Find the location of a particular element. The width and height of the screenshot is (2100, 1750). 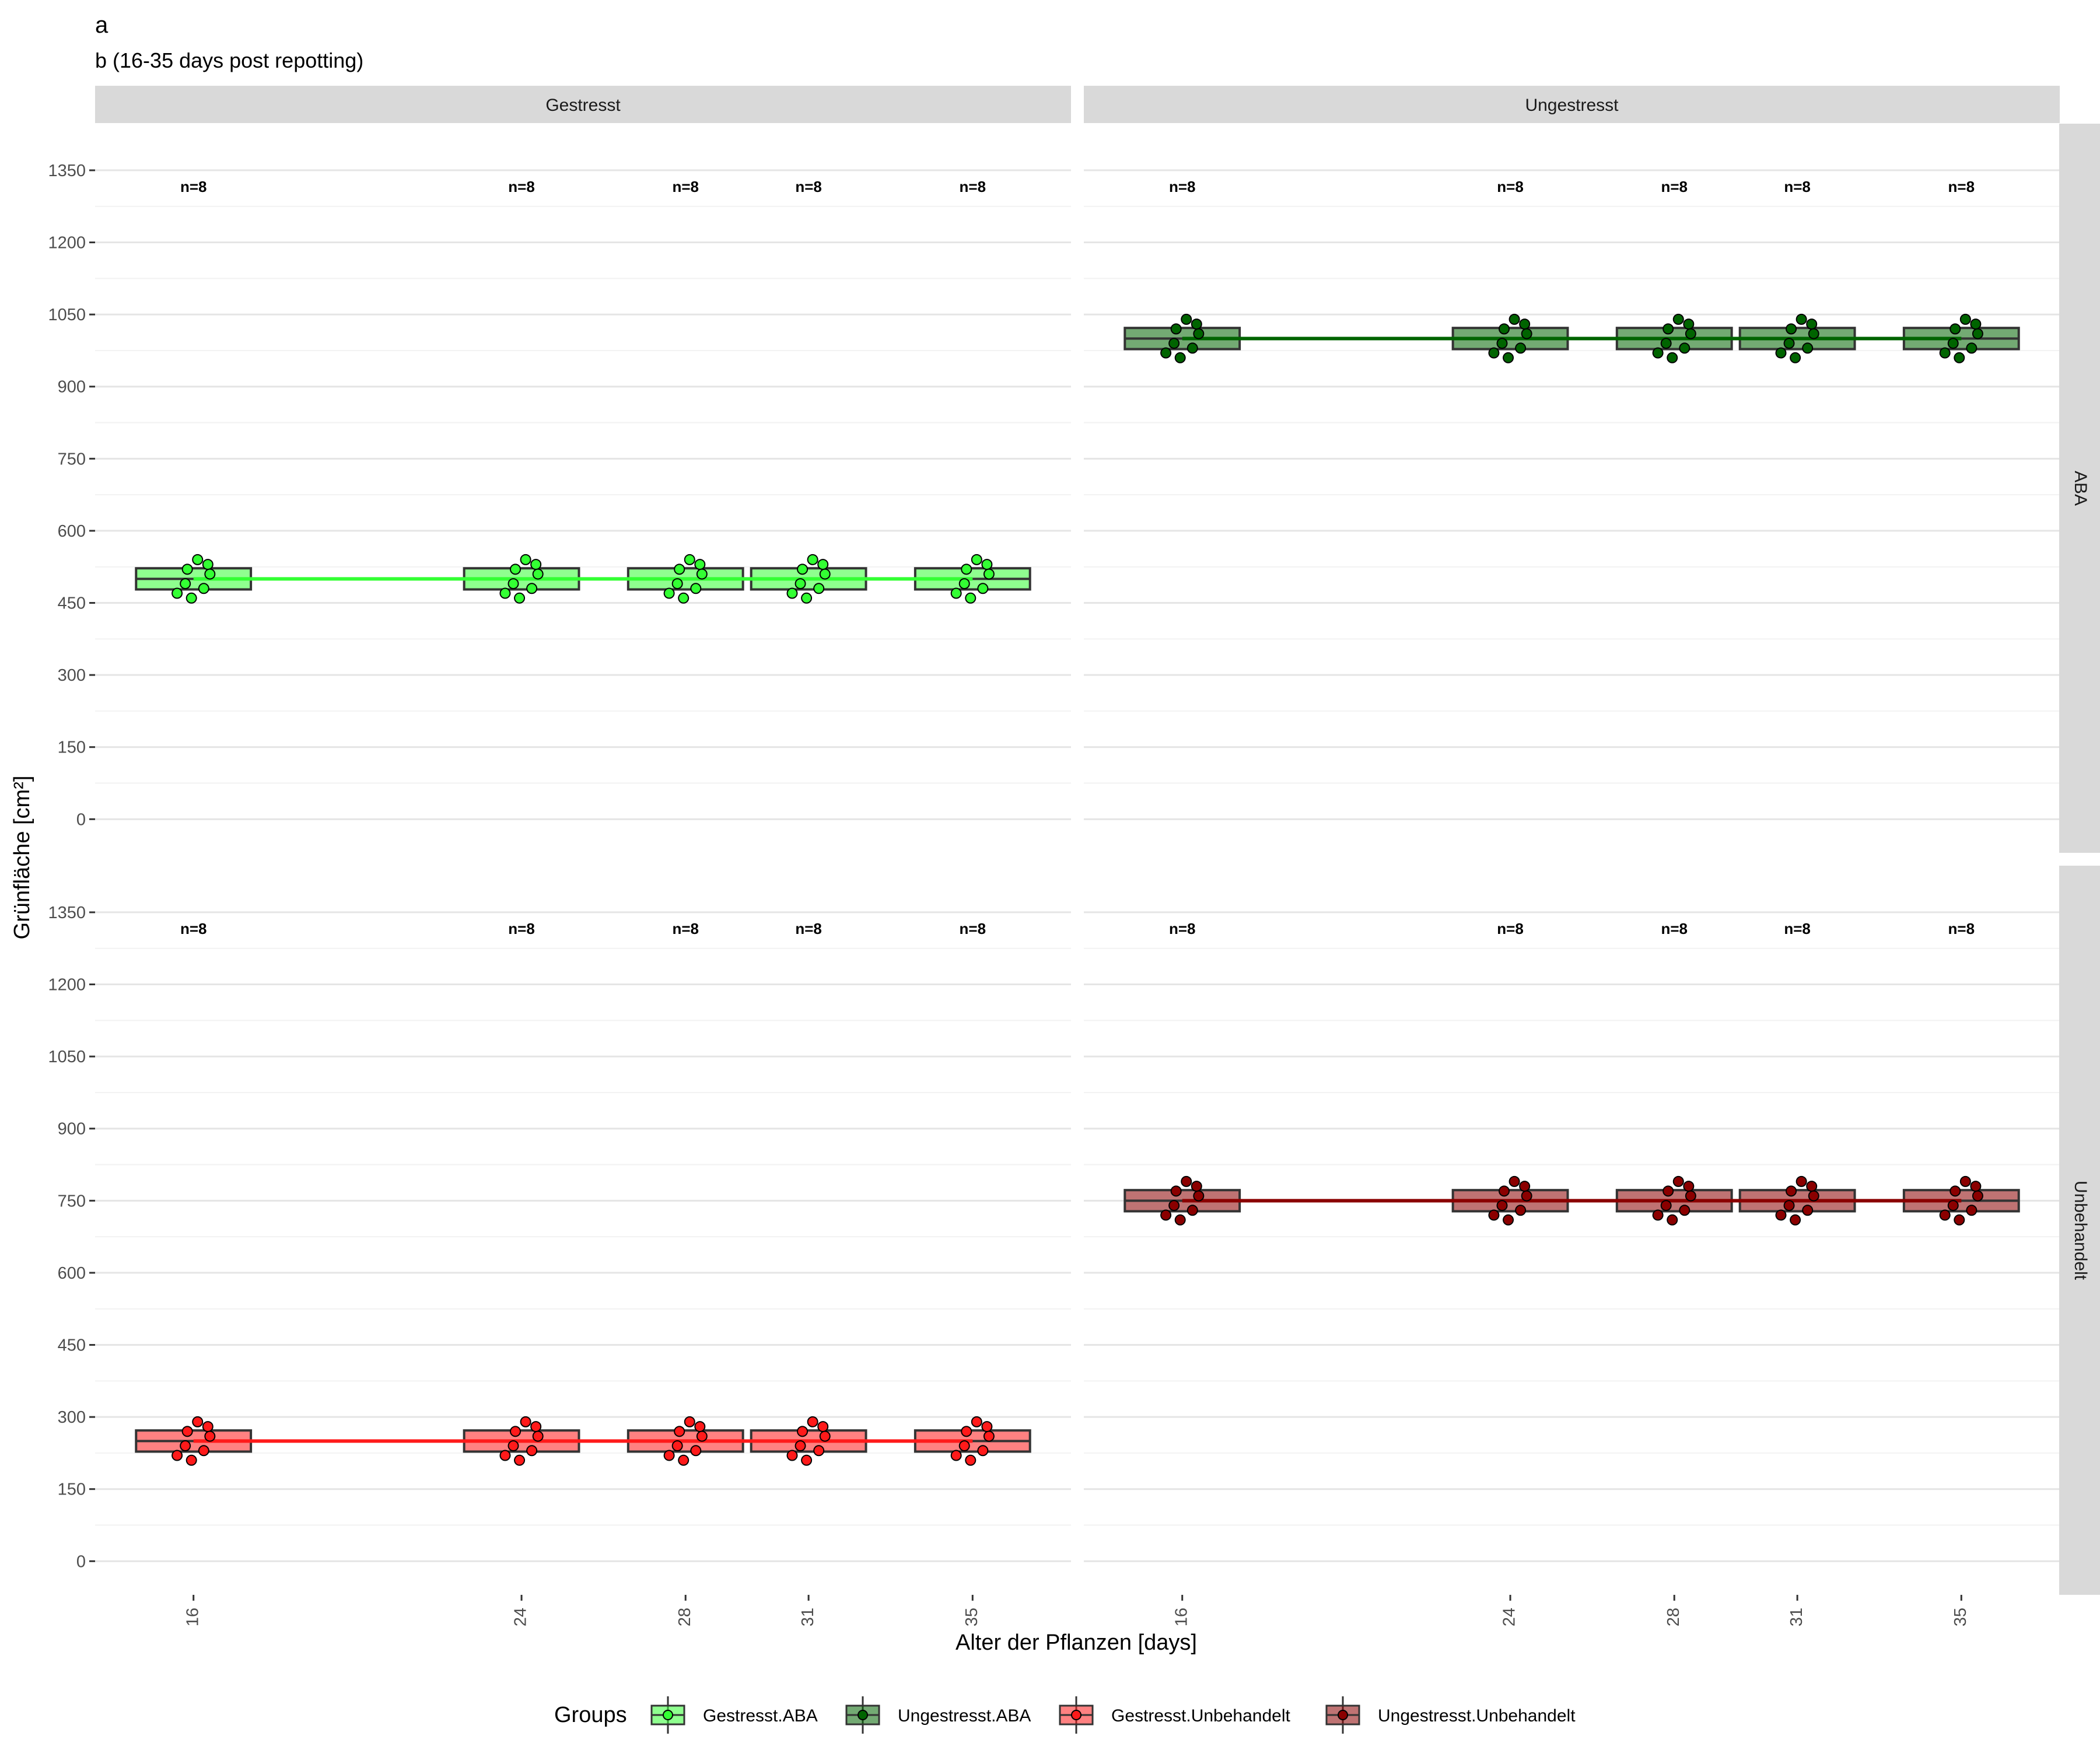

x-tick-label: 31 is located at coordinates (808, 1617).